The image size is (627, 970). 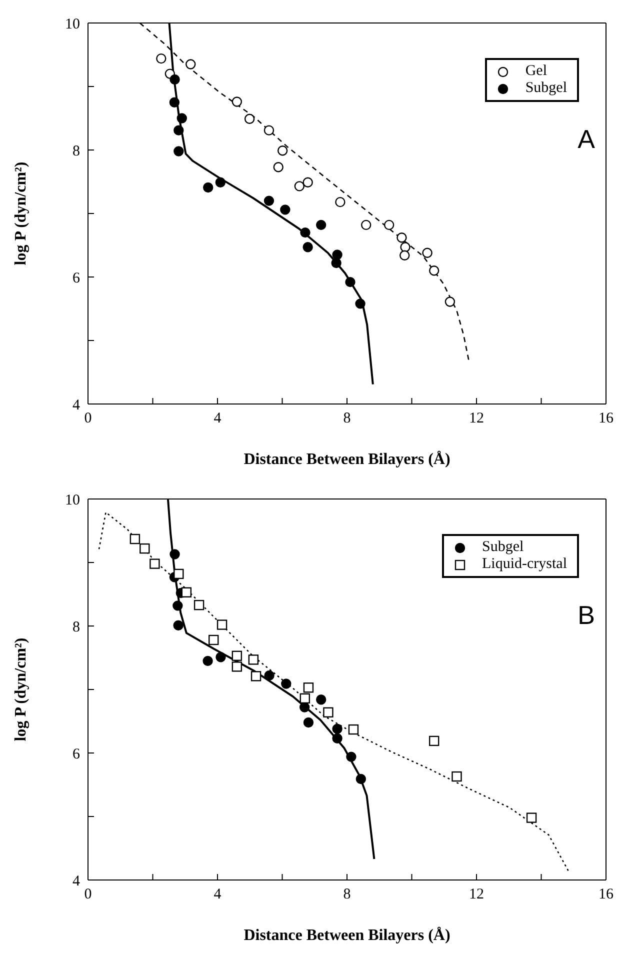 What do you see at coordinates (586, 139) in the screenshot?
I see `annotation: A` at bounding box center [586, 139].